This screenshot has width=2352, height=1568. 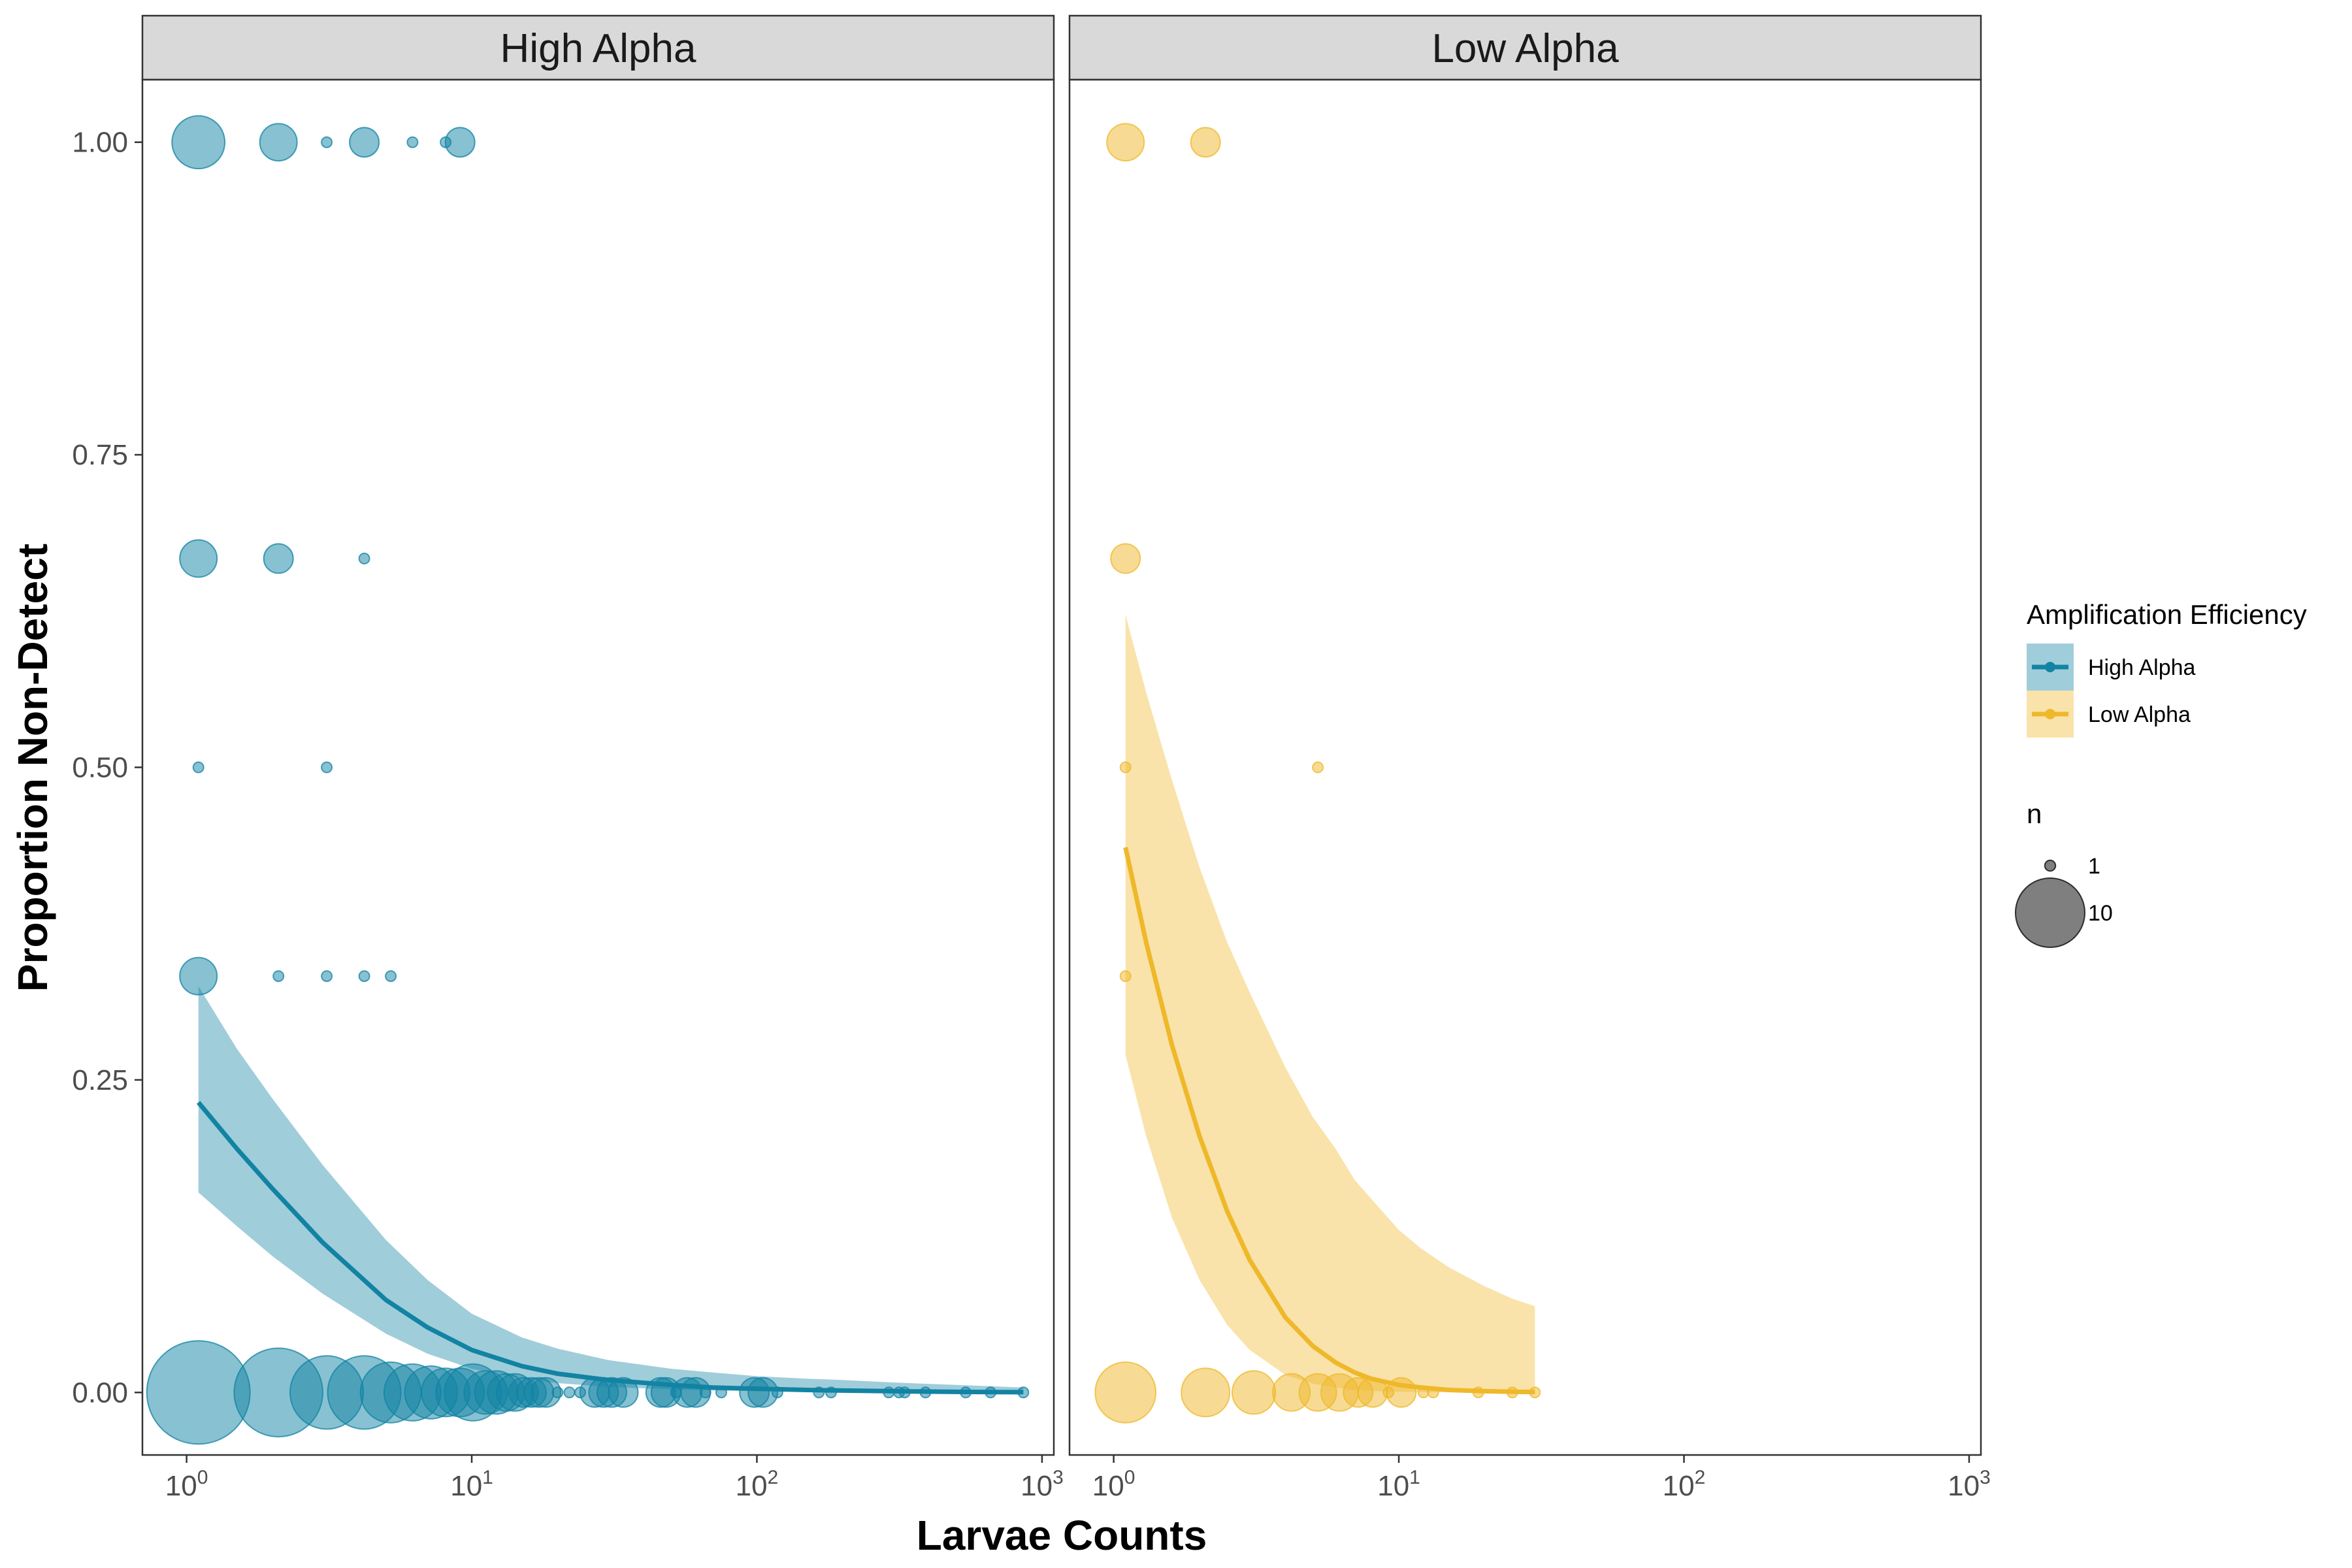 I want to click on legend-color-label: High Alpha, so click(x=2142, y=667).